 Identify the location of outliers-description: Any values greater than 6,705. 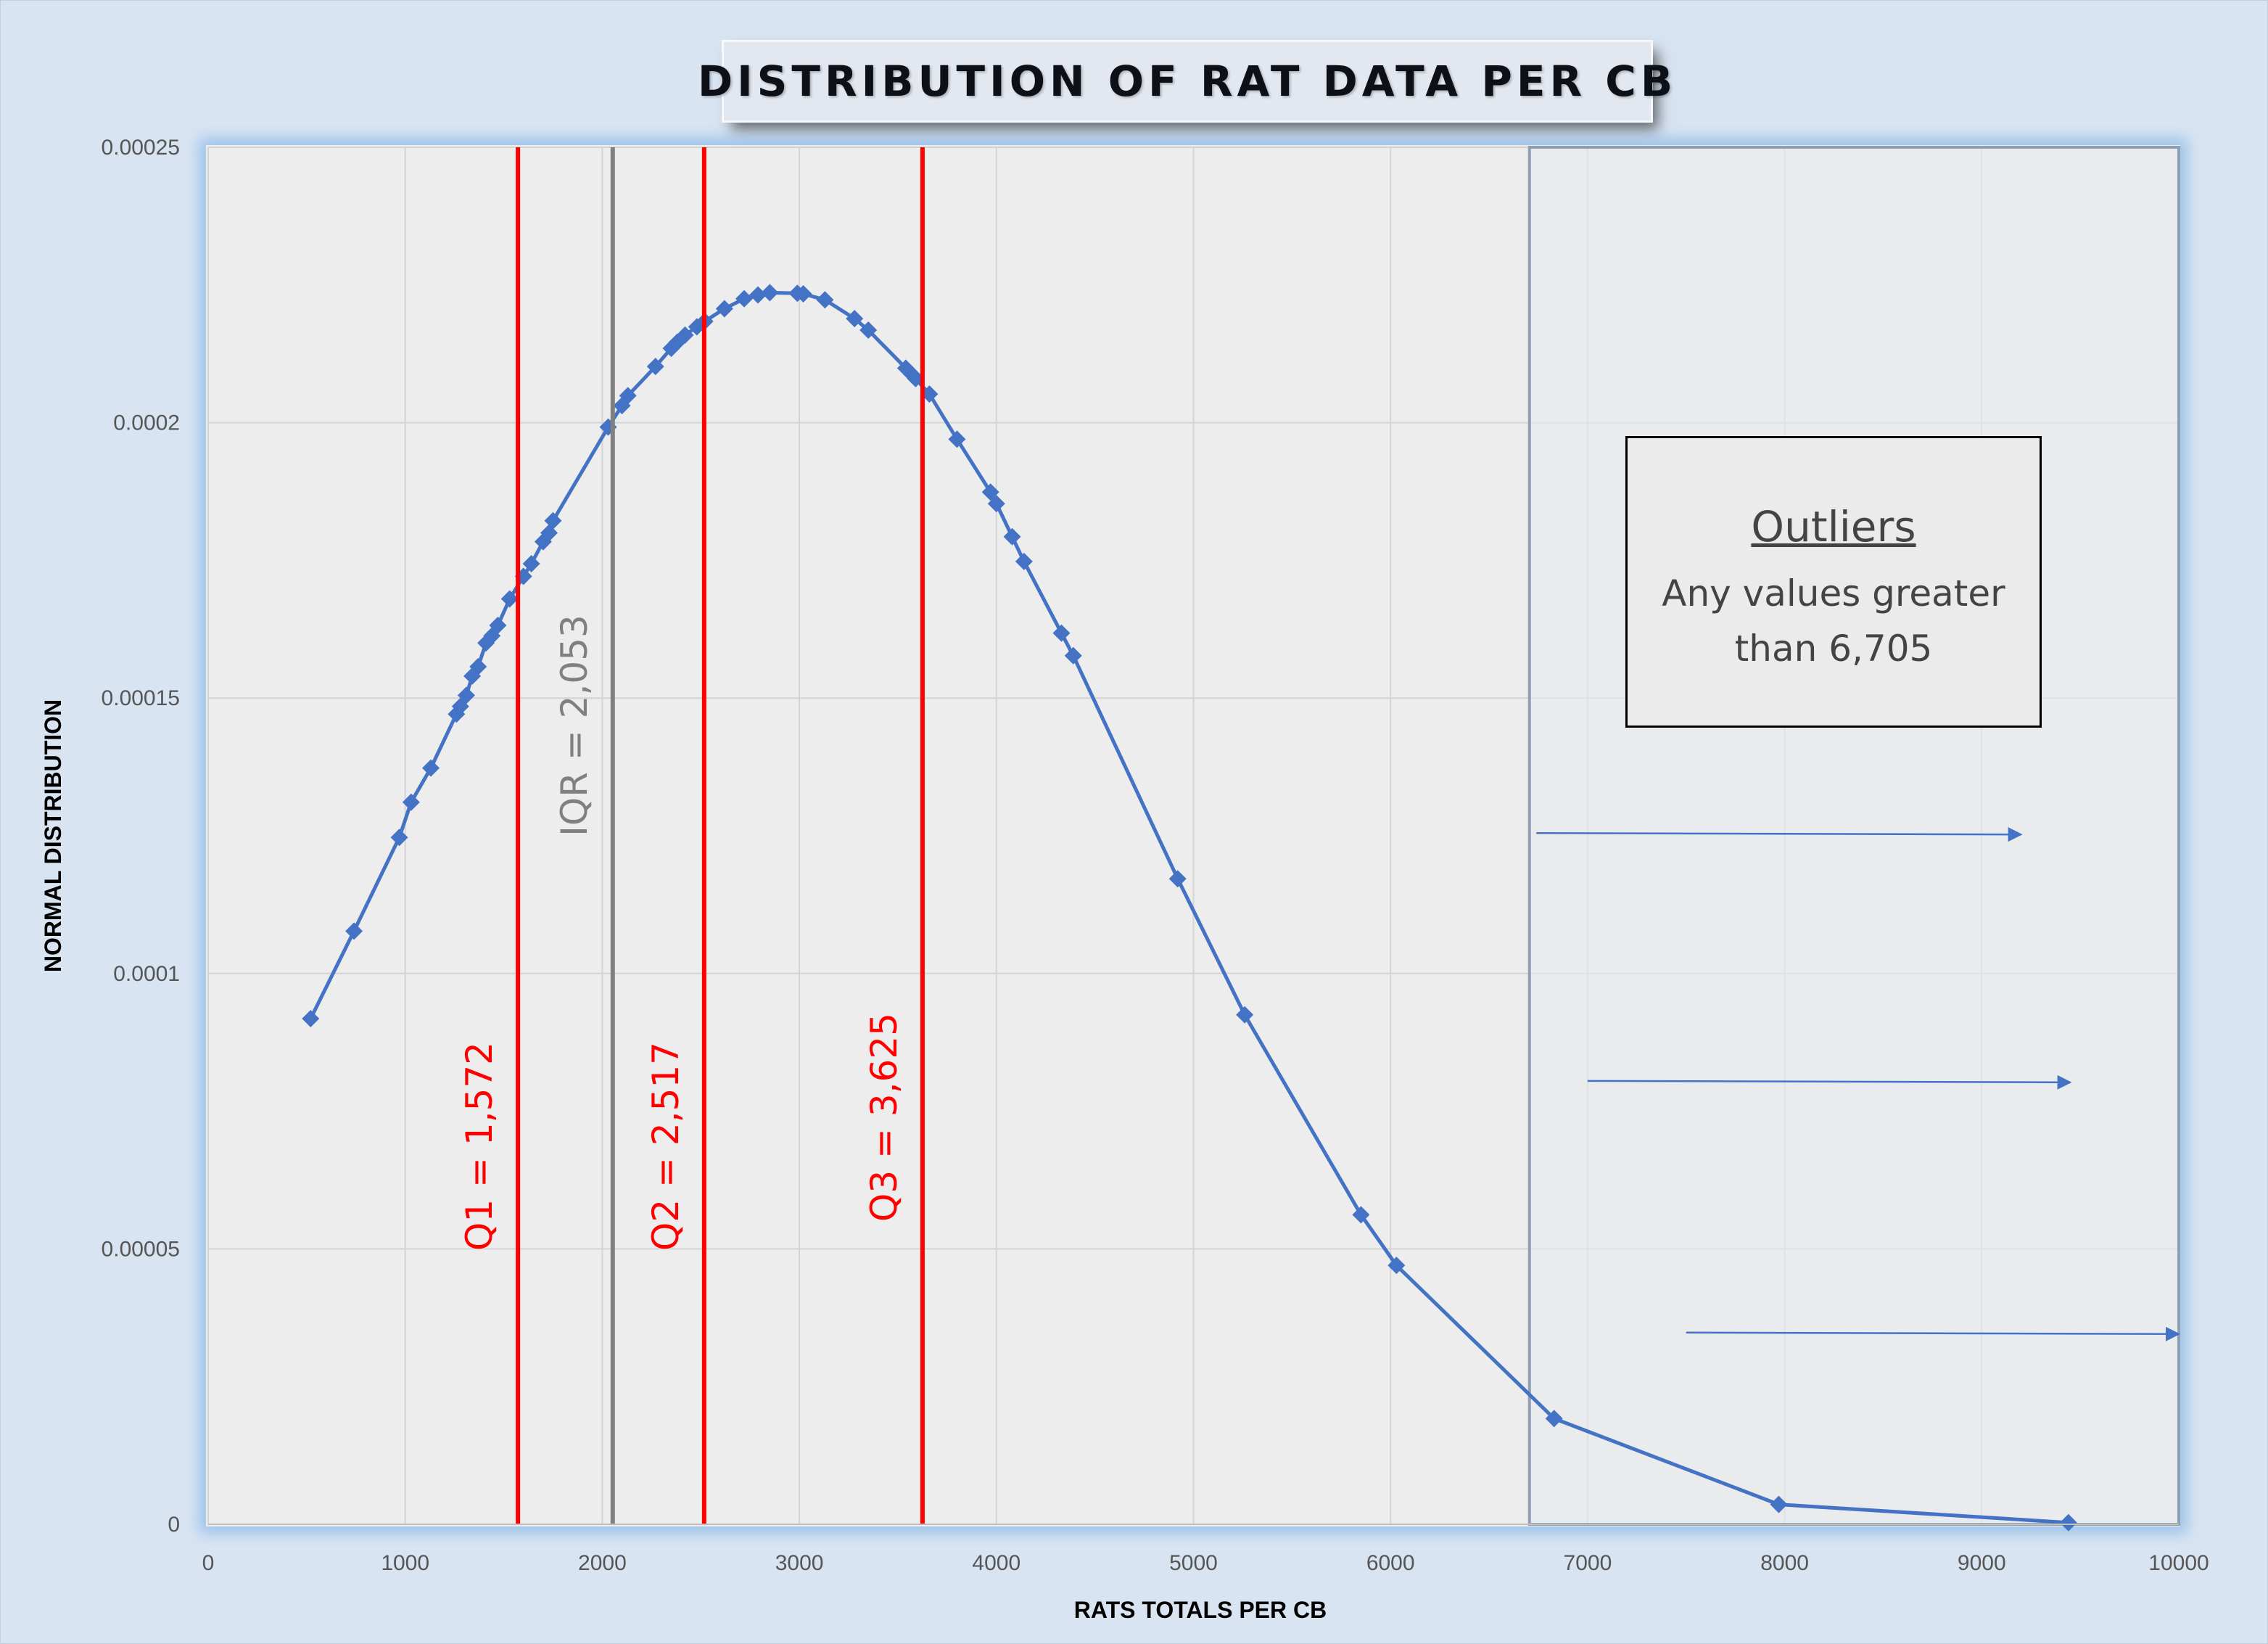
(1833, 621).